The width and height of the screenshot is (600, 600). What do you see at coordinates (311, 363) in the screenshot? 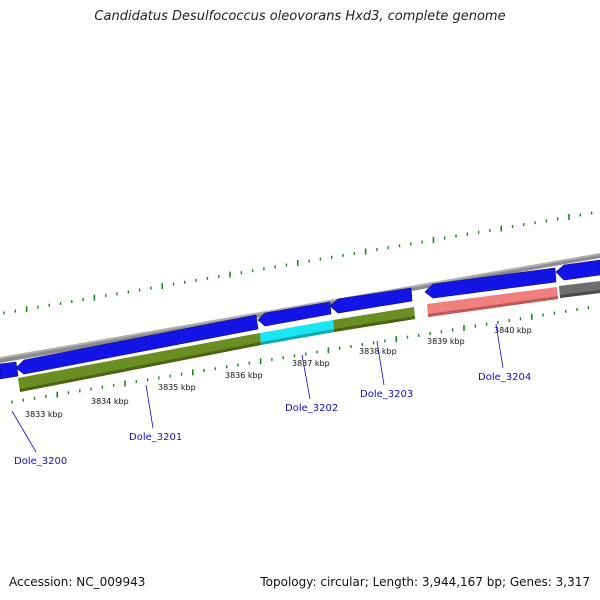
I see `tick-label-3837: 3837 kbp` at bounding box center [311, 363].